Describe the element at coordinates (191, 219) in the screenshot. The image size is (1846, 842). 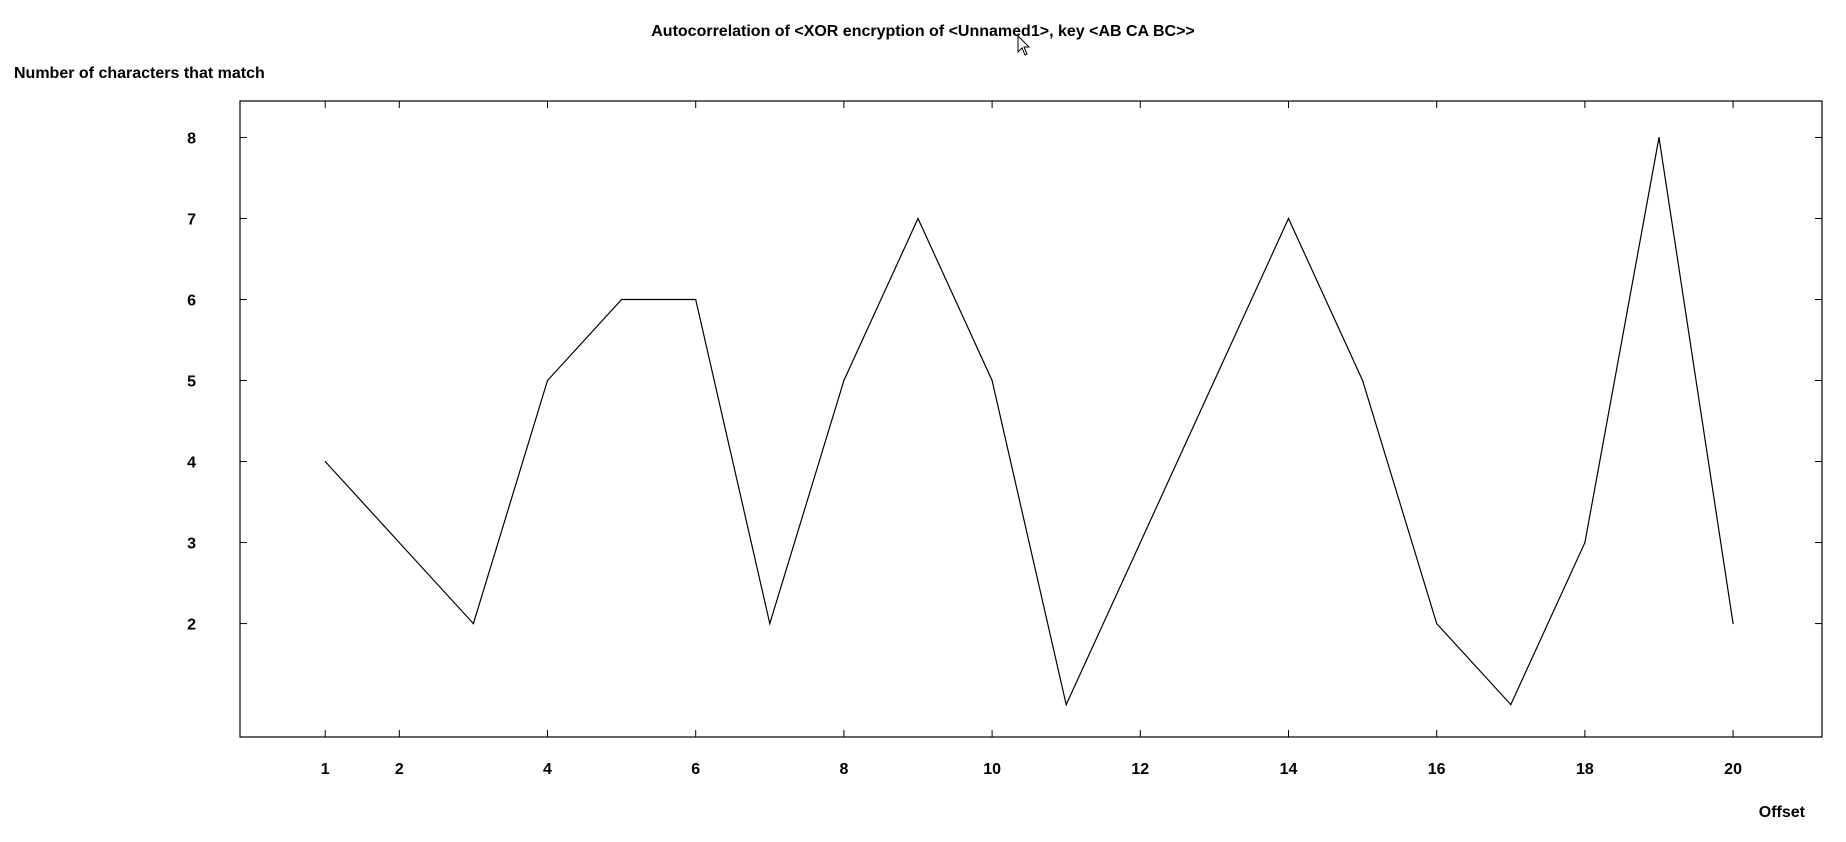
I see `y-tick-label: 7` at that location.